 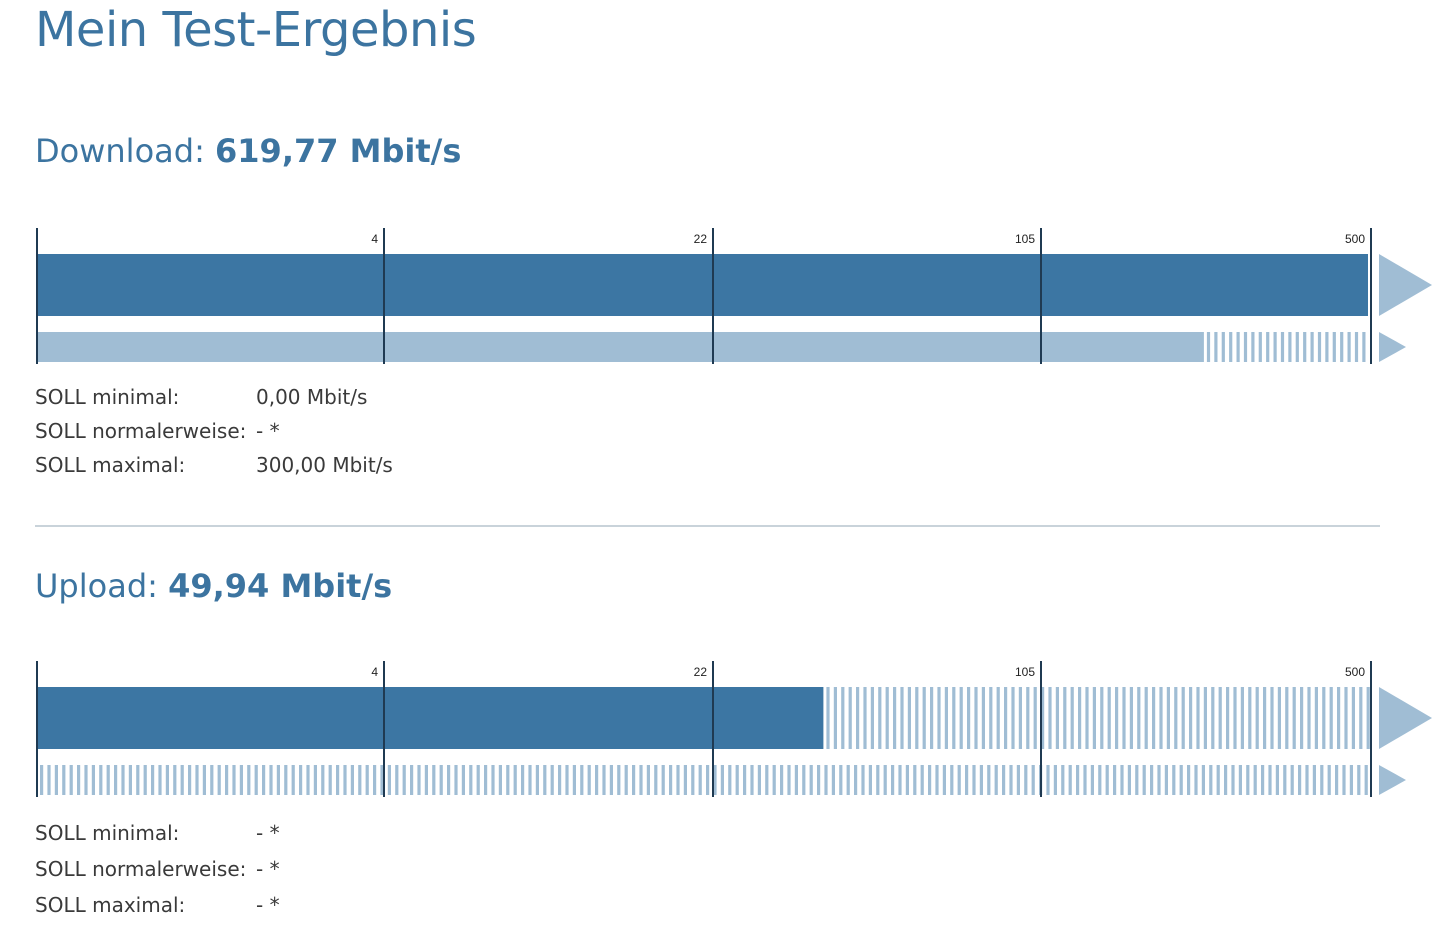 What do you see at coordinates (268, 869) in the screenshot?
I see `soll-value: - *` at bounding box center [268, 869].